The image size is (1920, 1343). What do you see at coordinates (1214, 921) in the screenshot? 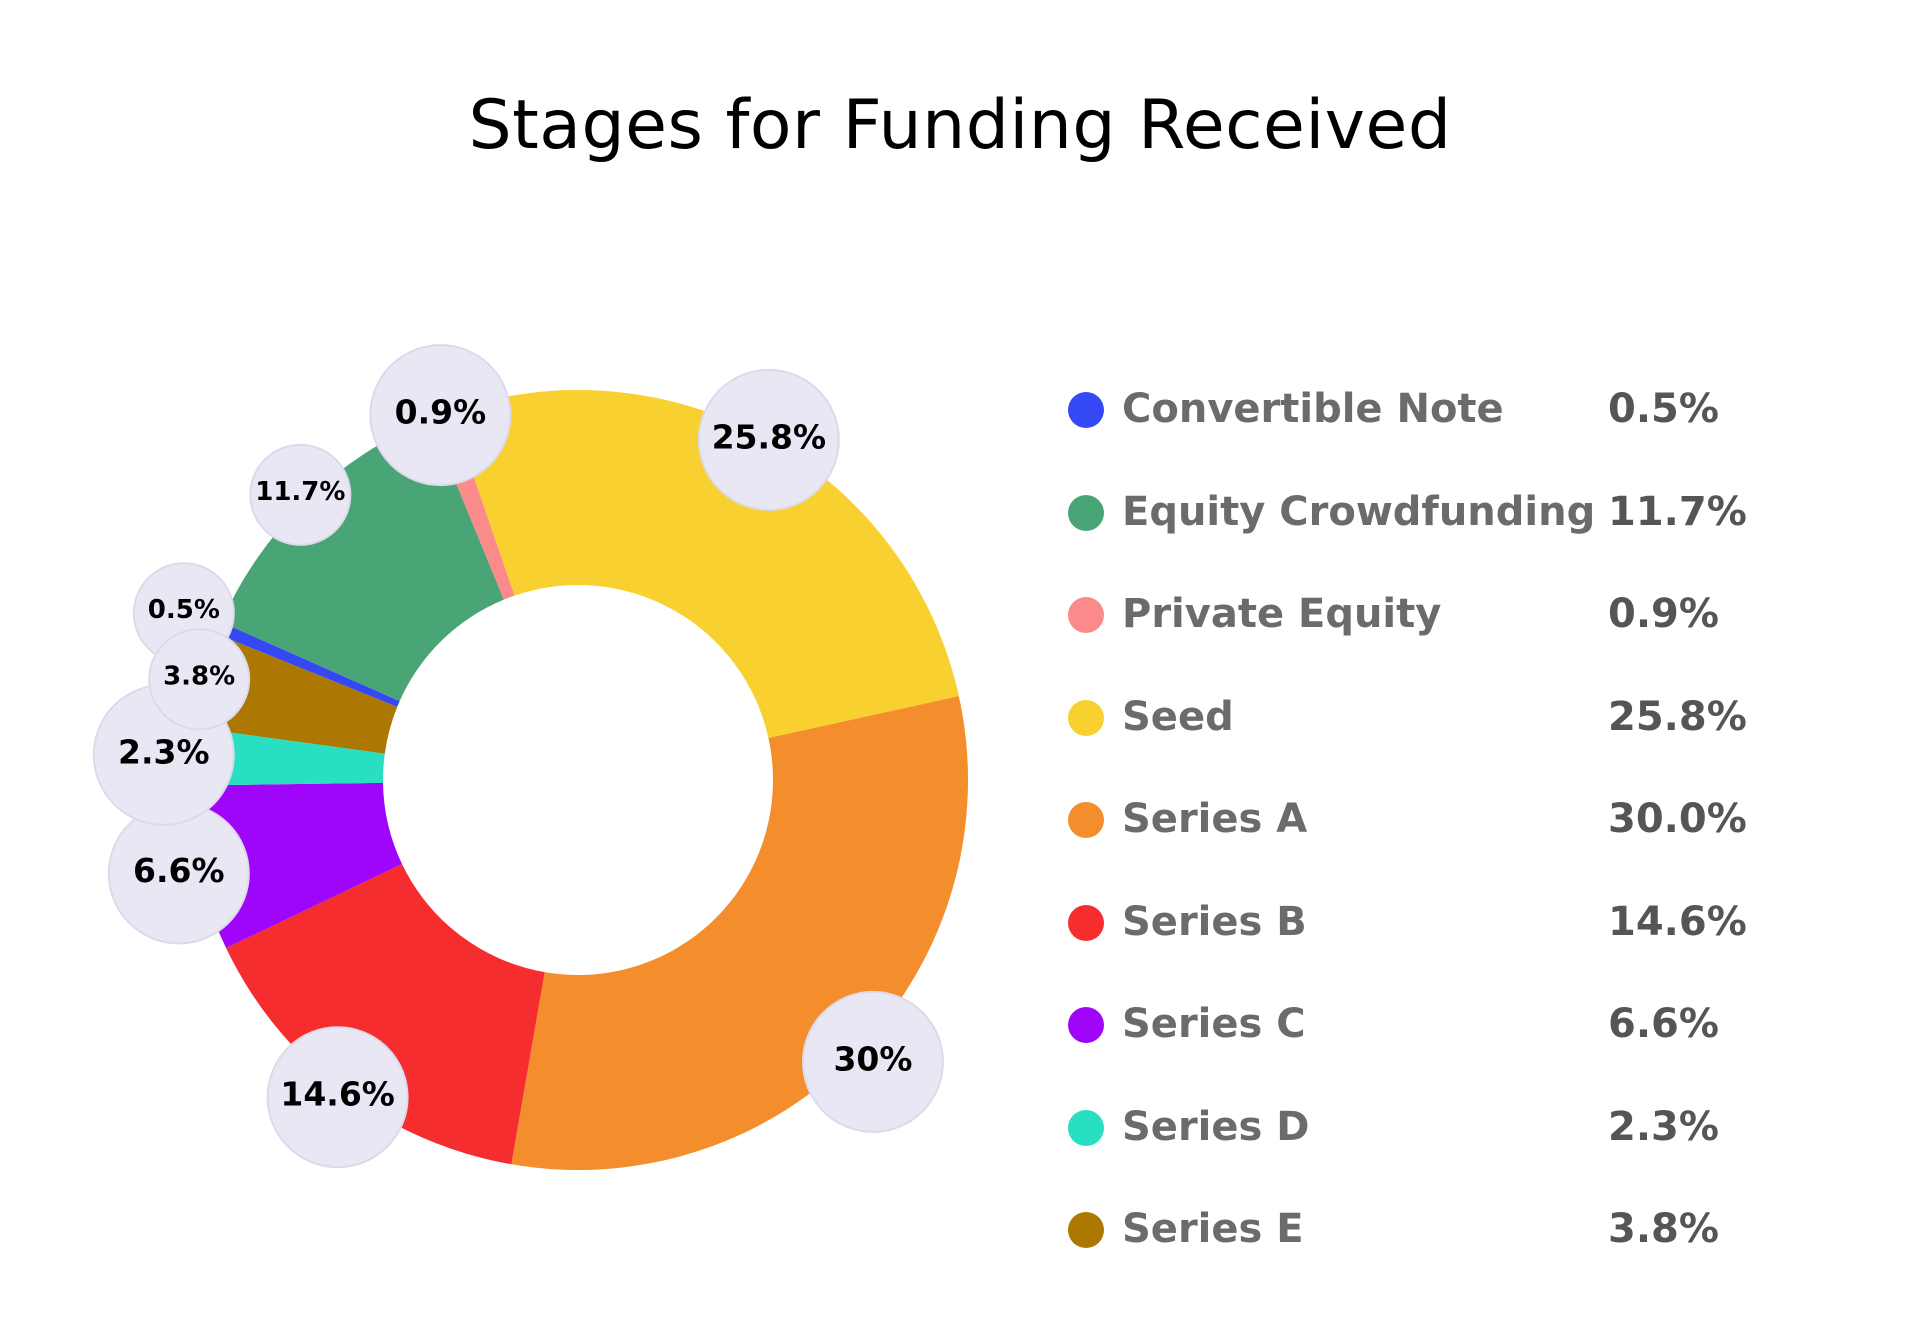
I see `legend-label: Series B` at bounding box center [1214, 921].